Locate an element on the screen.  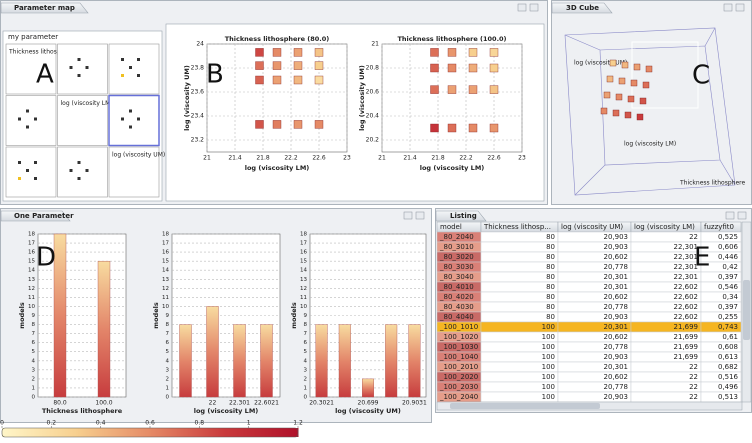
table-cell-text: _100_2030 is located at coordinates (458, 387).